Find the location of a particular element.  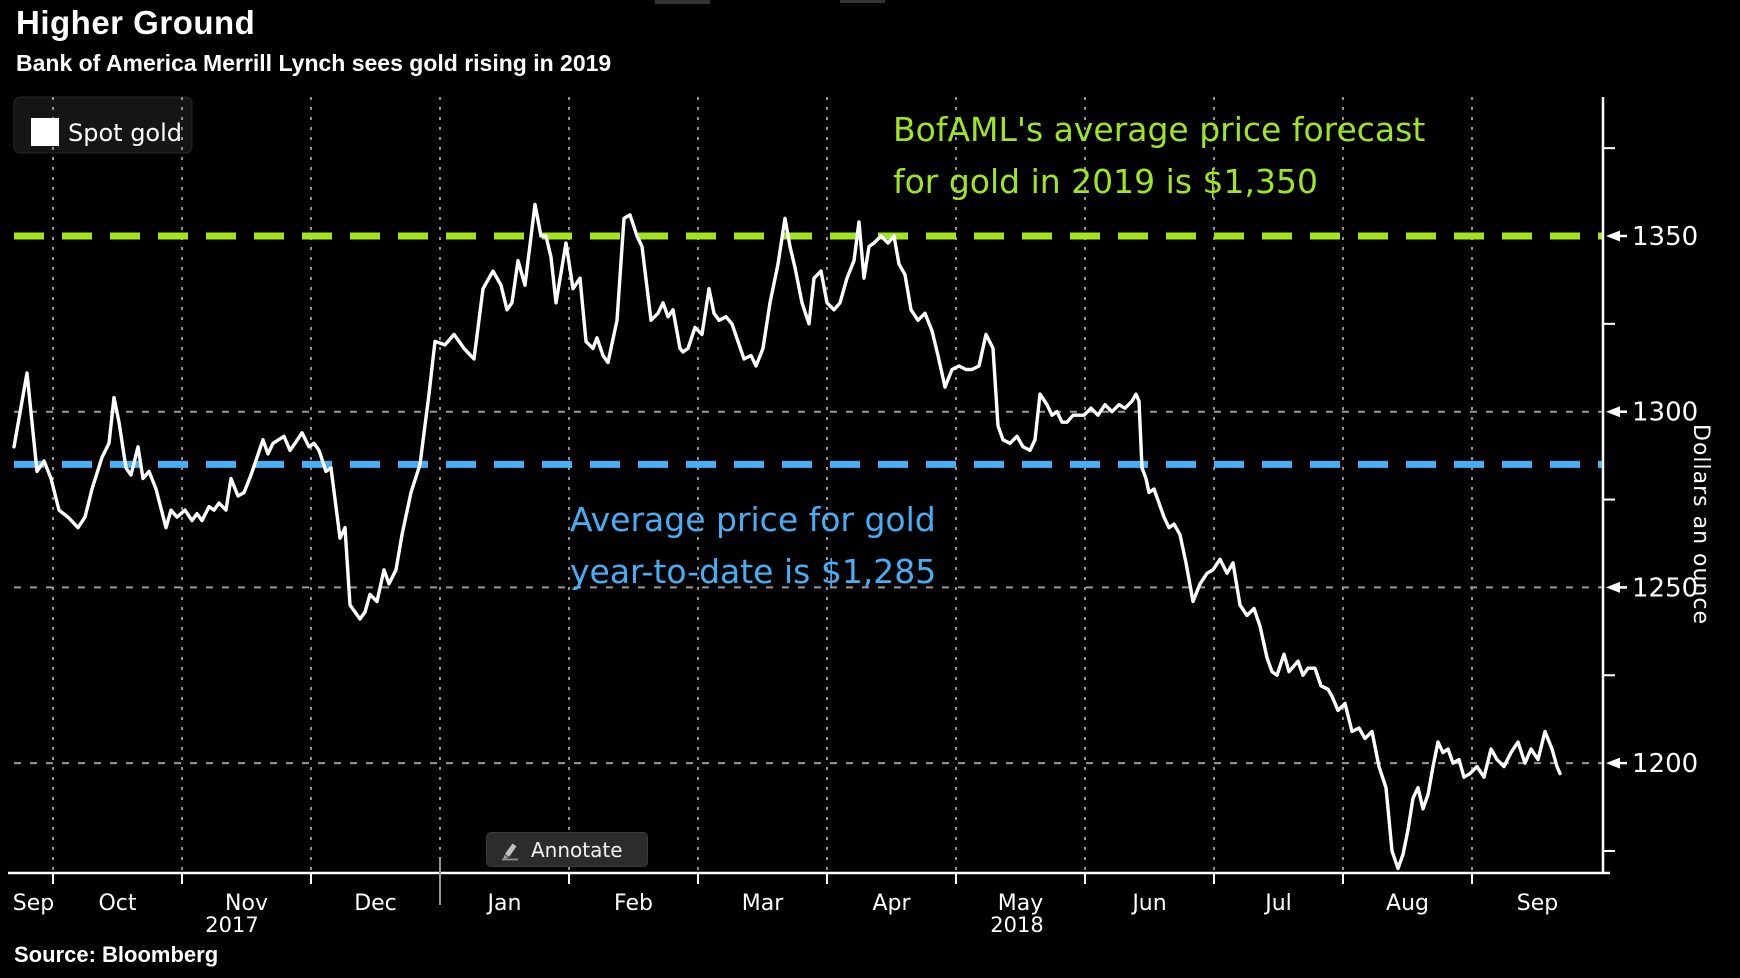

annotation-ytd-line1: Average price for gold is located at coordinates (753, 519).